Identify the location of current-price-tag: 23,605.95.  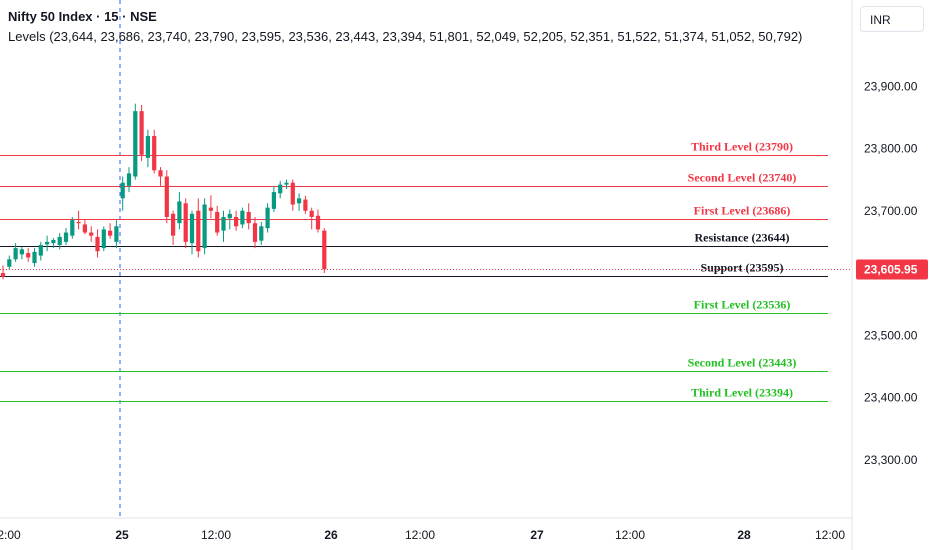
(892, 269).